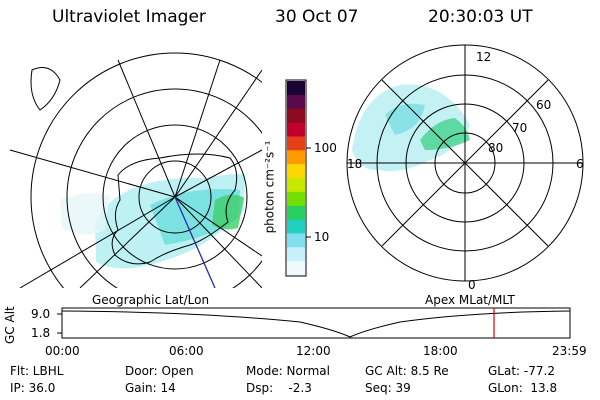  What do you see at coordinates (174, 209) in the screenshot?
I see `coastline` at bounding box center [174, 209].